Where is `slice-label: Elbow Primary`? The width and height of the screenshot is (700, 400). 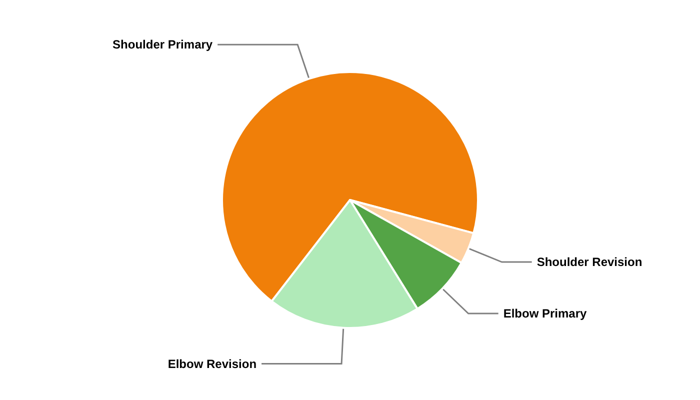 slice-label: Elbow Primary is located at coordinates (545, 313).